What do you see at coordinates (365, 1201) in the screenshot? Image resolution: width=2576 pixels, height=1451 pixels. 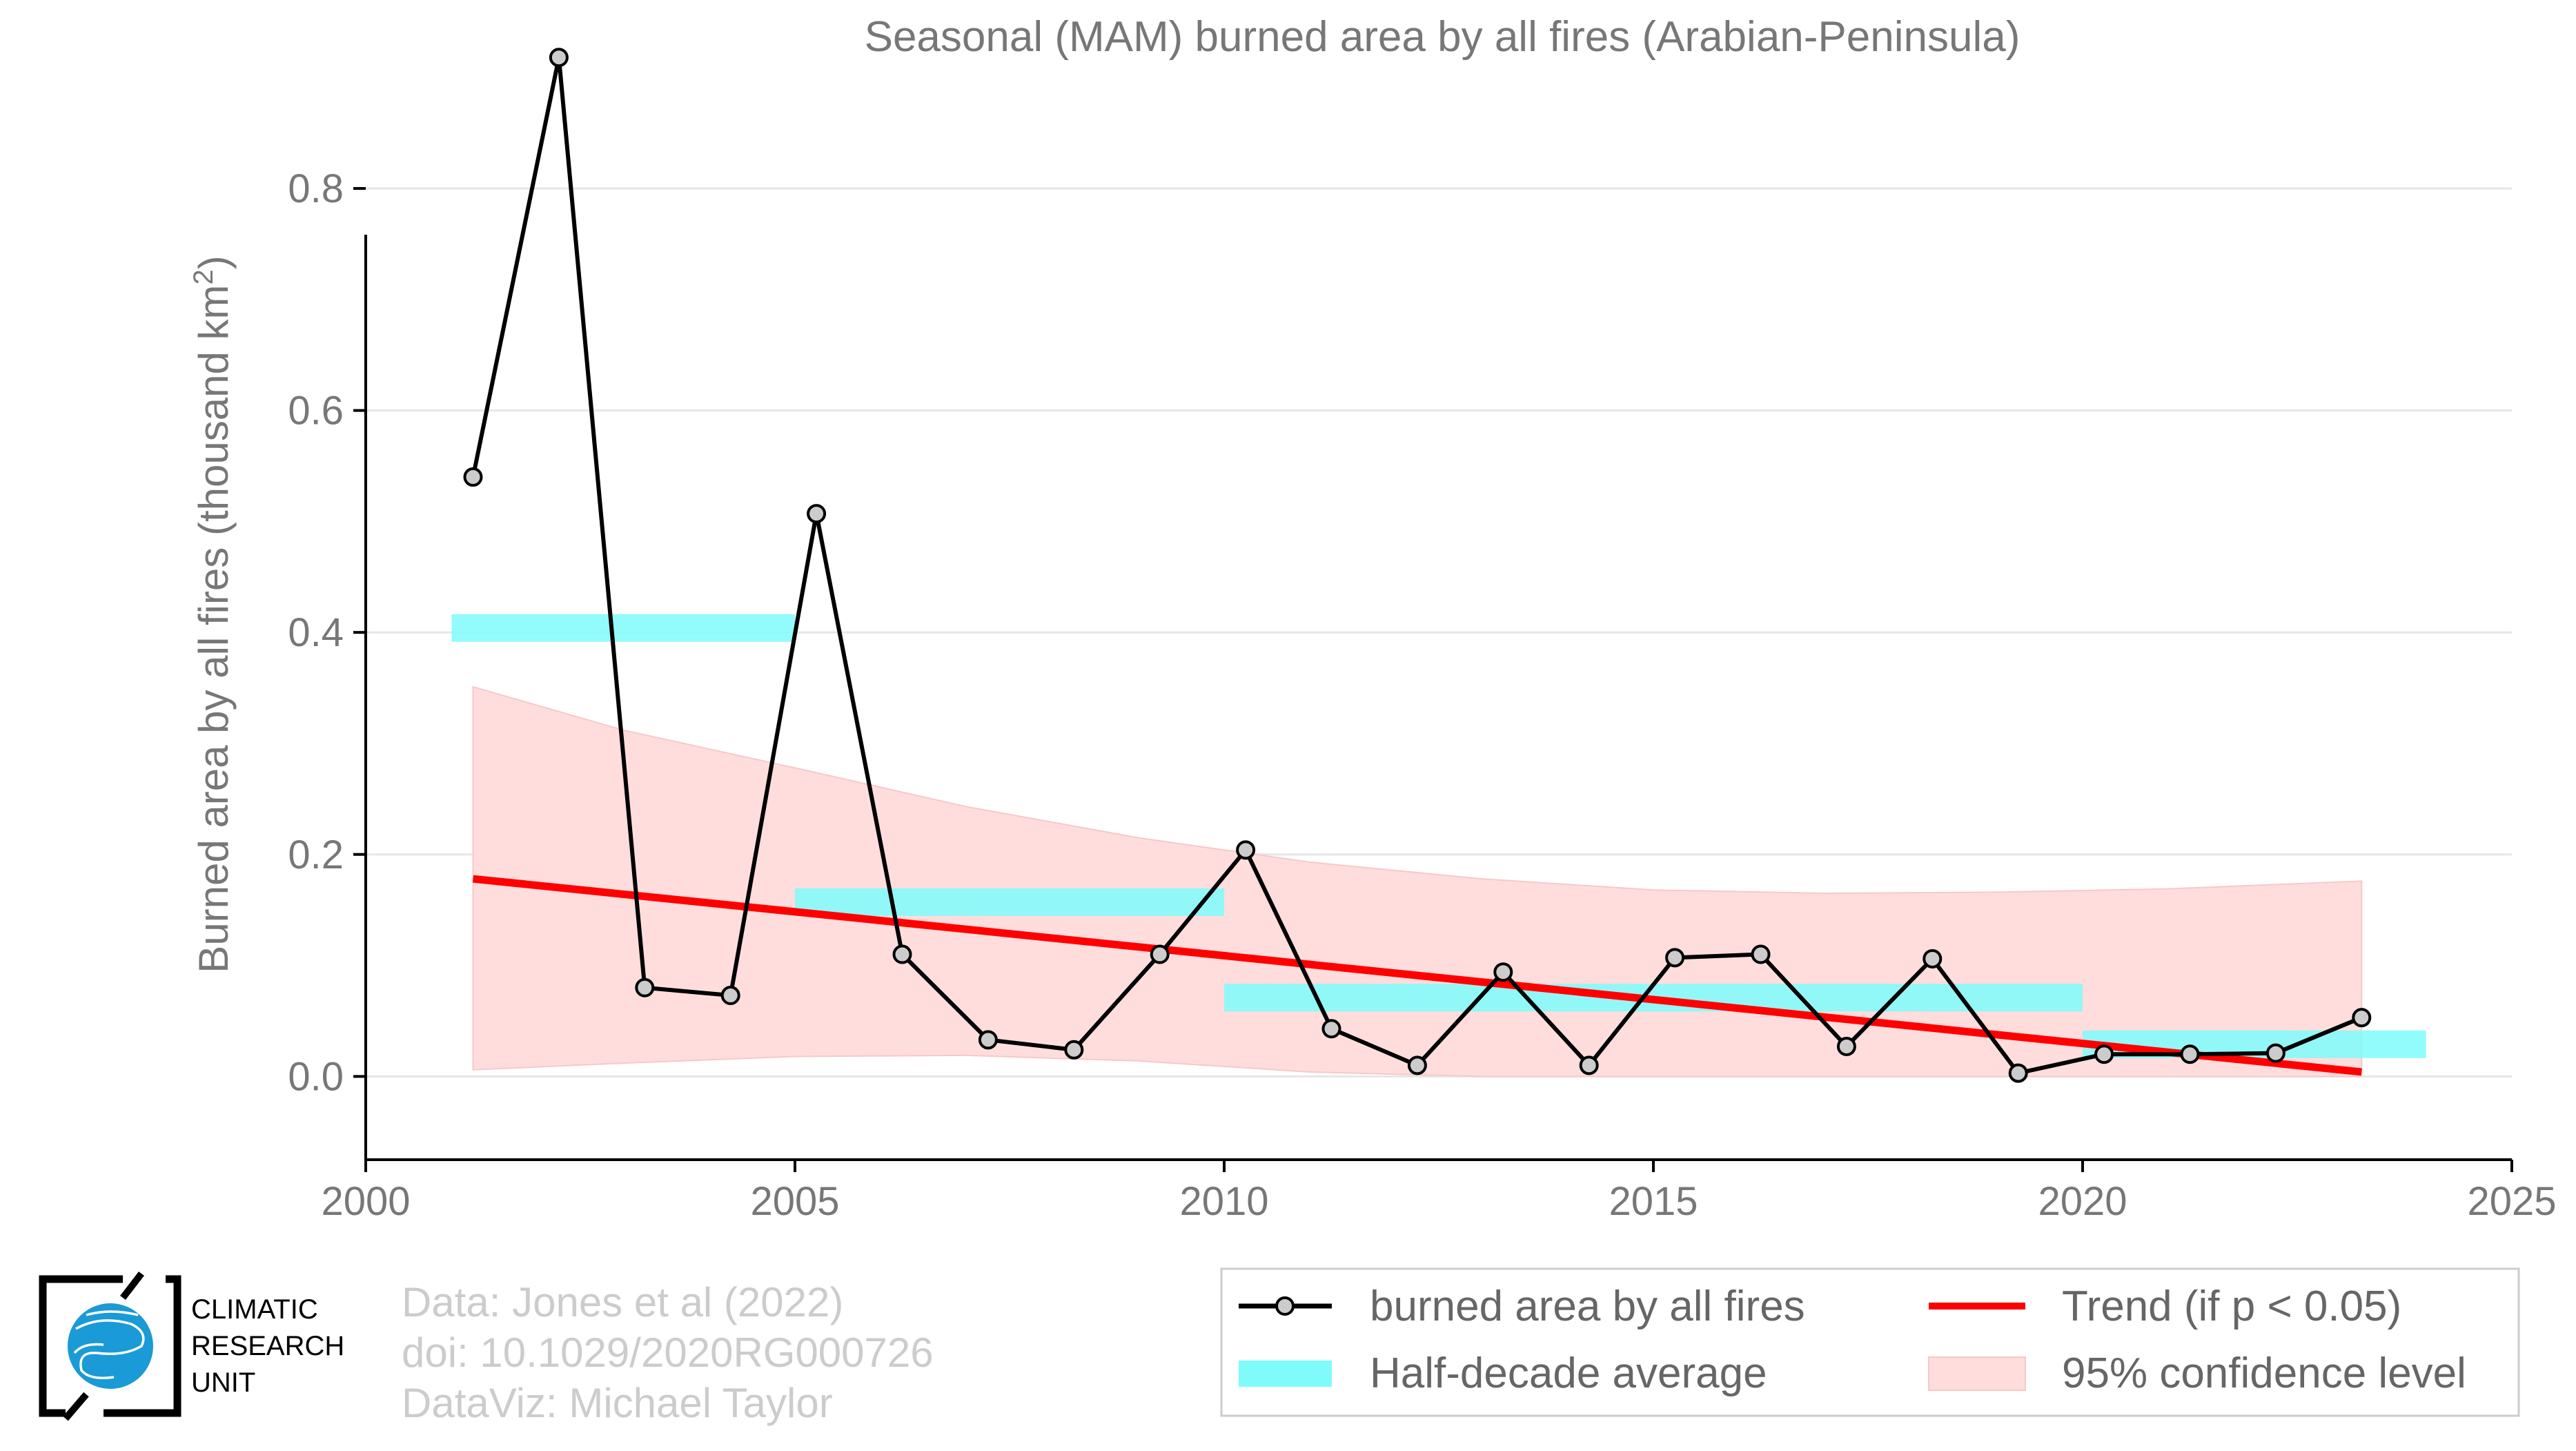 I see `x-tick-label-0: 2000` at bounding box center [365, 1201].